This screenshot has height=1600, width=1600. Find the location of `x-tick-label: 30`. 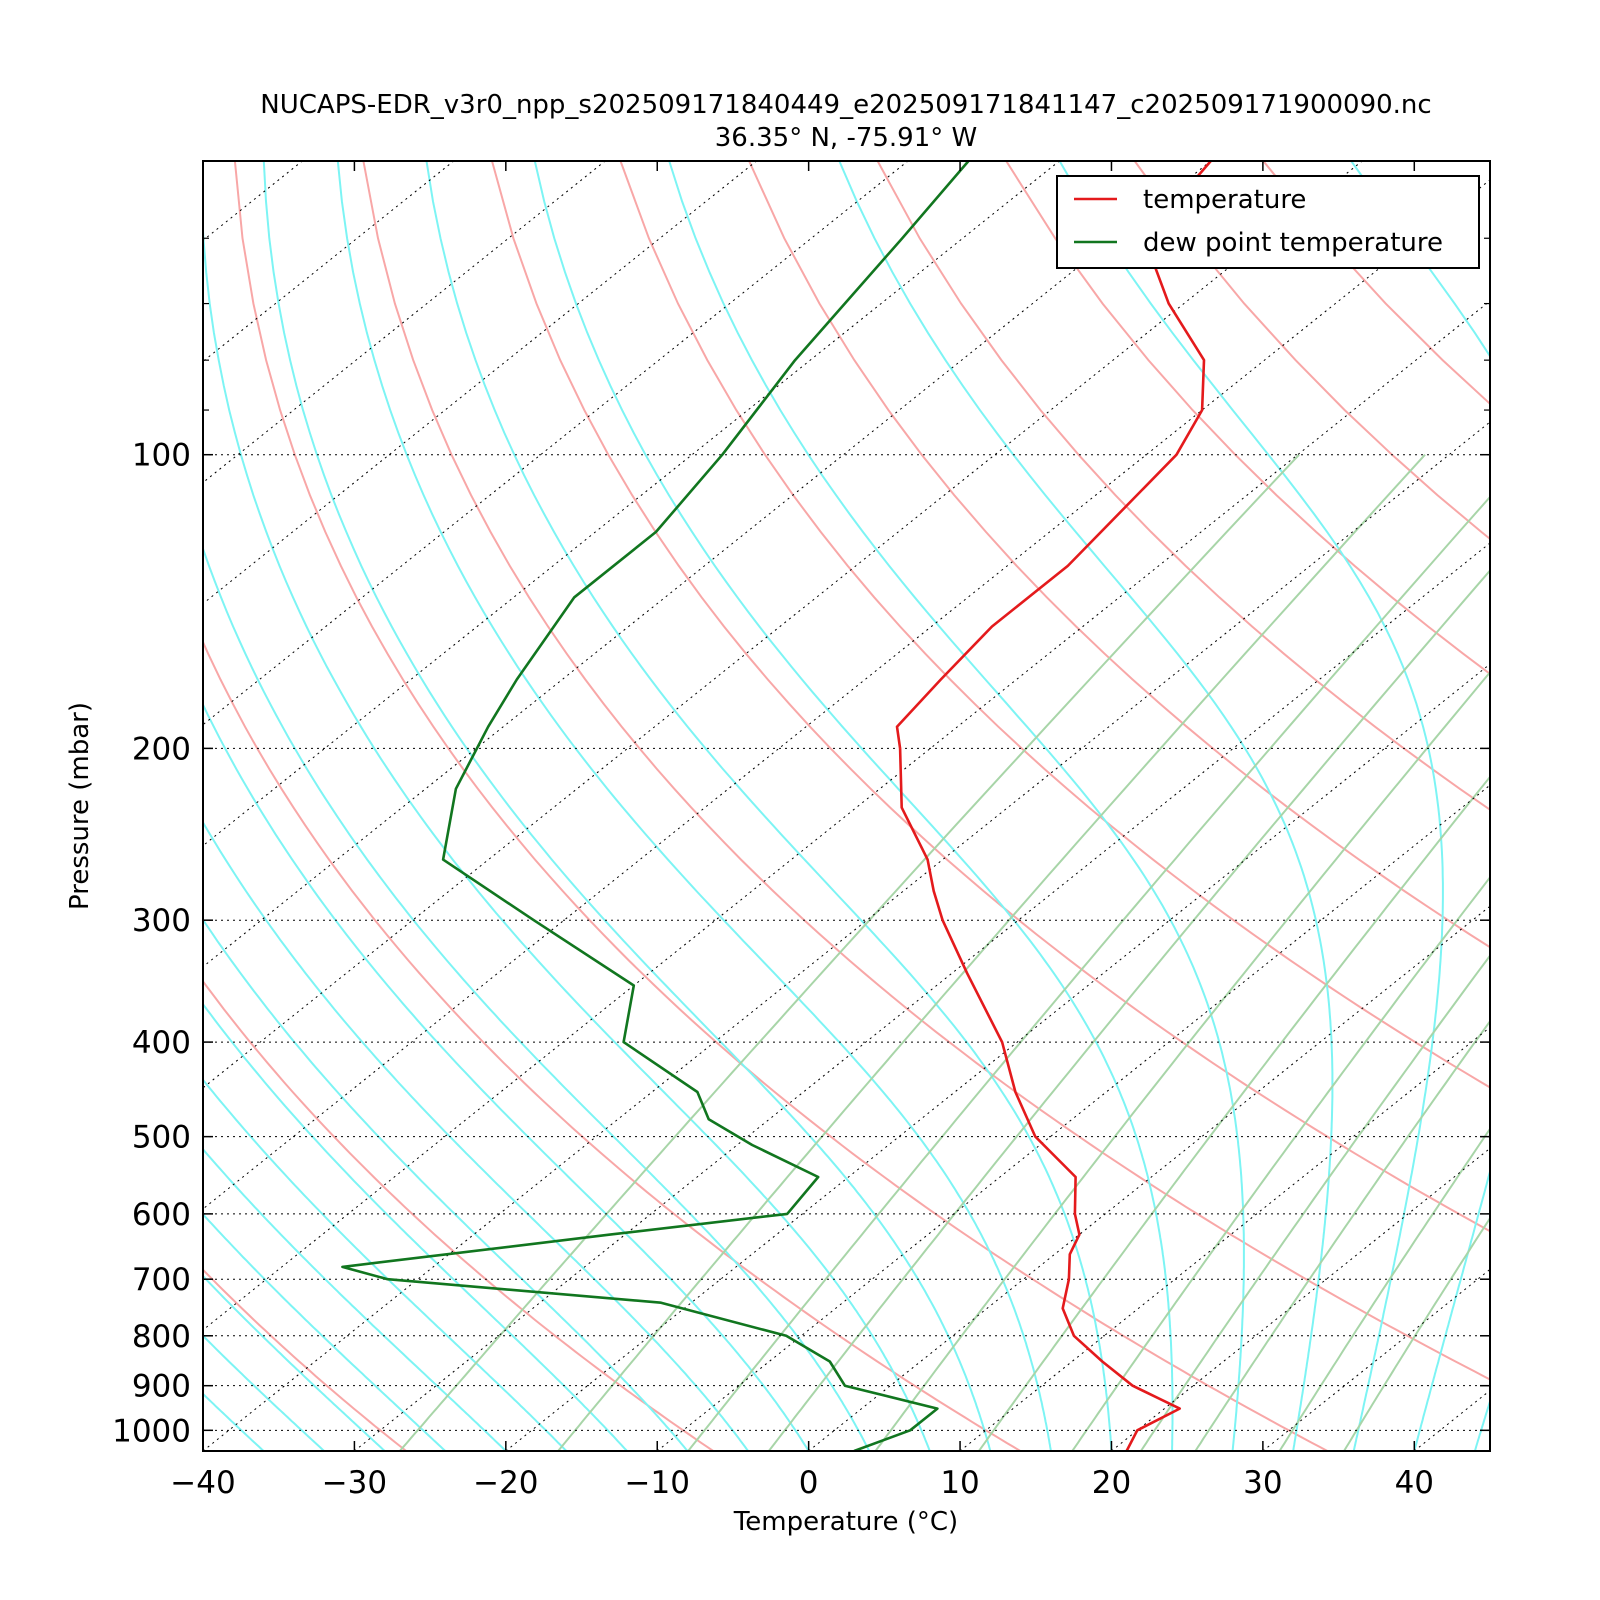

x-tick-label: 30 is located at coordinates (1262, 1483).